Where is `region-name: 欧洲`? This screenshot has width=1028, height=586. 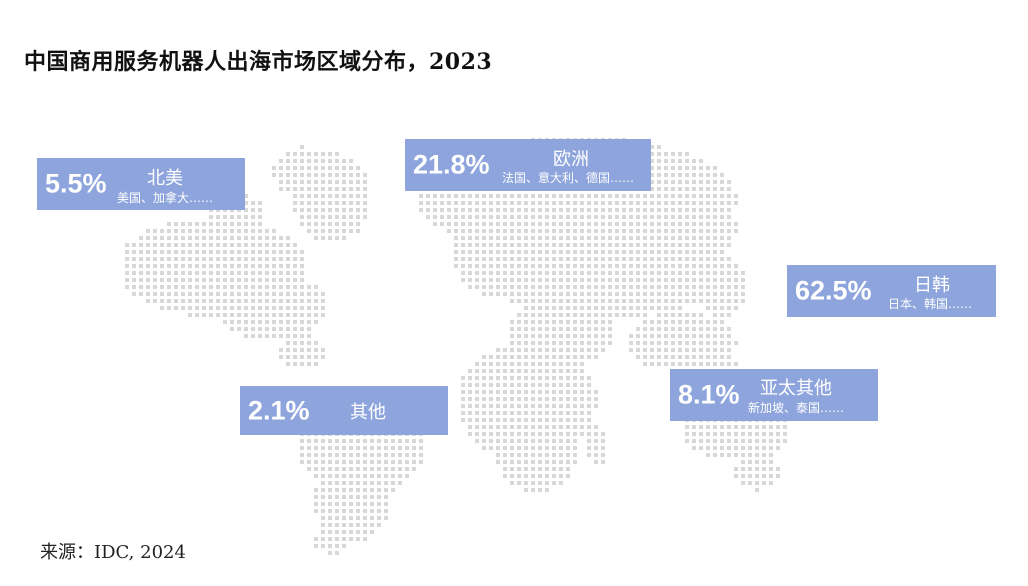
region-name: 欧洲 is located at coordinates (571, 159).